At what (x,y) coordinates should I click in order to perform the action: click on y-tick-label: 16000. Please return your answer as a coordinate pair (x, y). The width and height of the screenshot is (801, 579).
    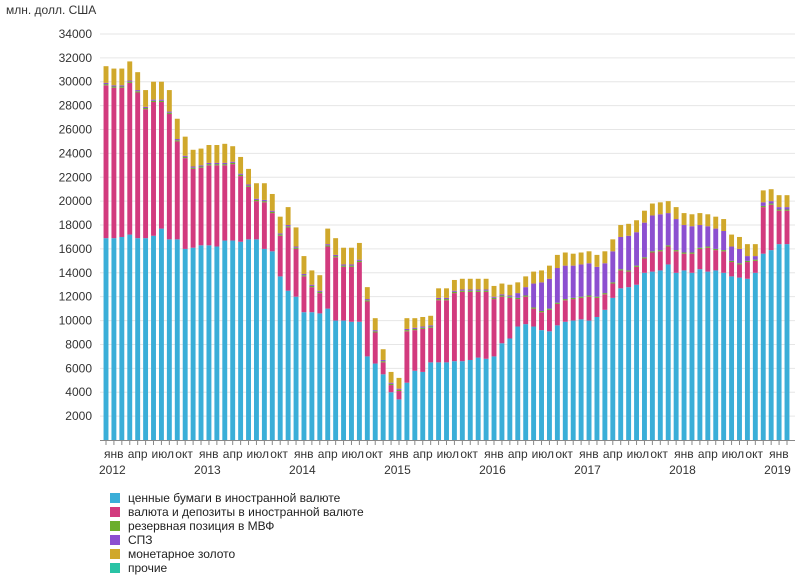
    Looking at the image, I should click on (76, 249).